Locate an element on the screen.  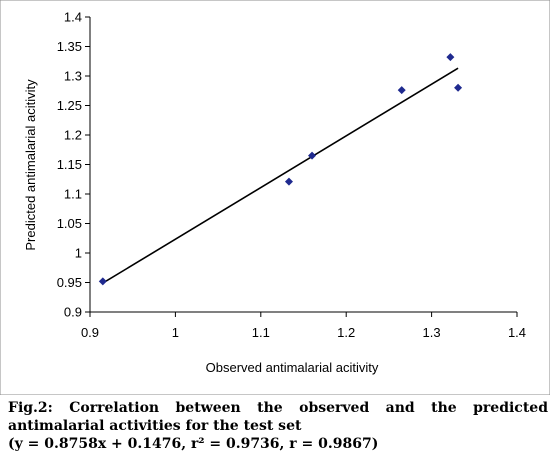
y-tick-label: 0.95 is located at coordinates (69, 282).